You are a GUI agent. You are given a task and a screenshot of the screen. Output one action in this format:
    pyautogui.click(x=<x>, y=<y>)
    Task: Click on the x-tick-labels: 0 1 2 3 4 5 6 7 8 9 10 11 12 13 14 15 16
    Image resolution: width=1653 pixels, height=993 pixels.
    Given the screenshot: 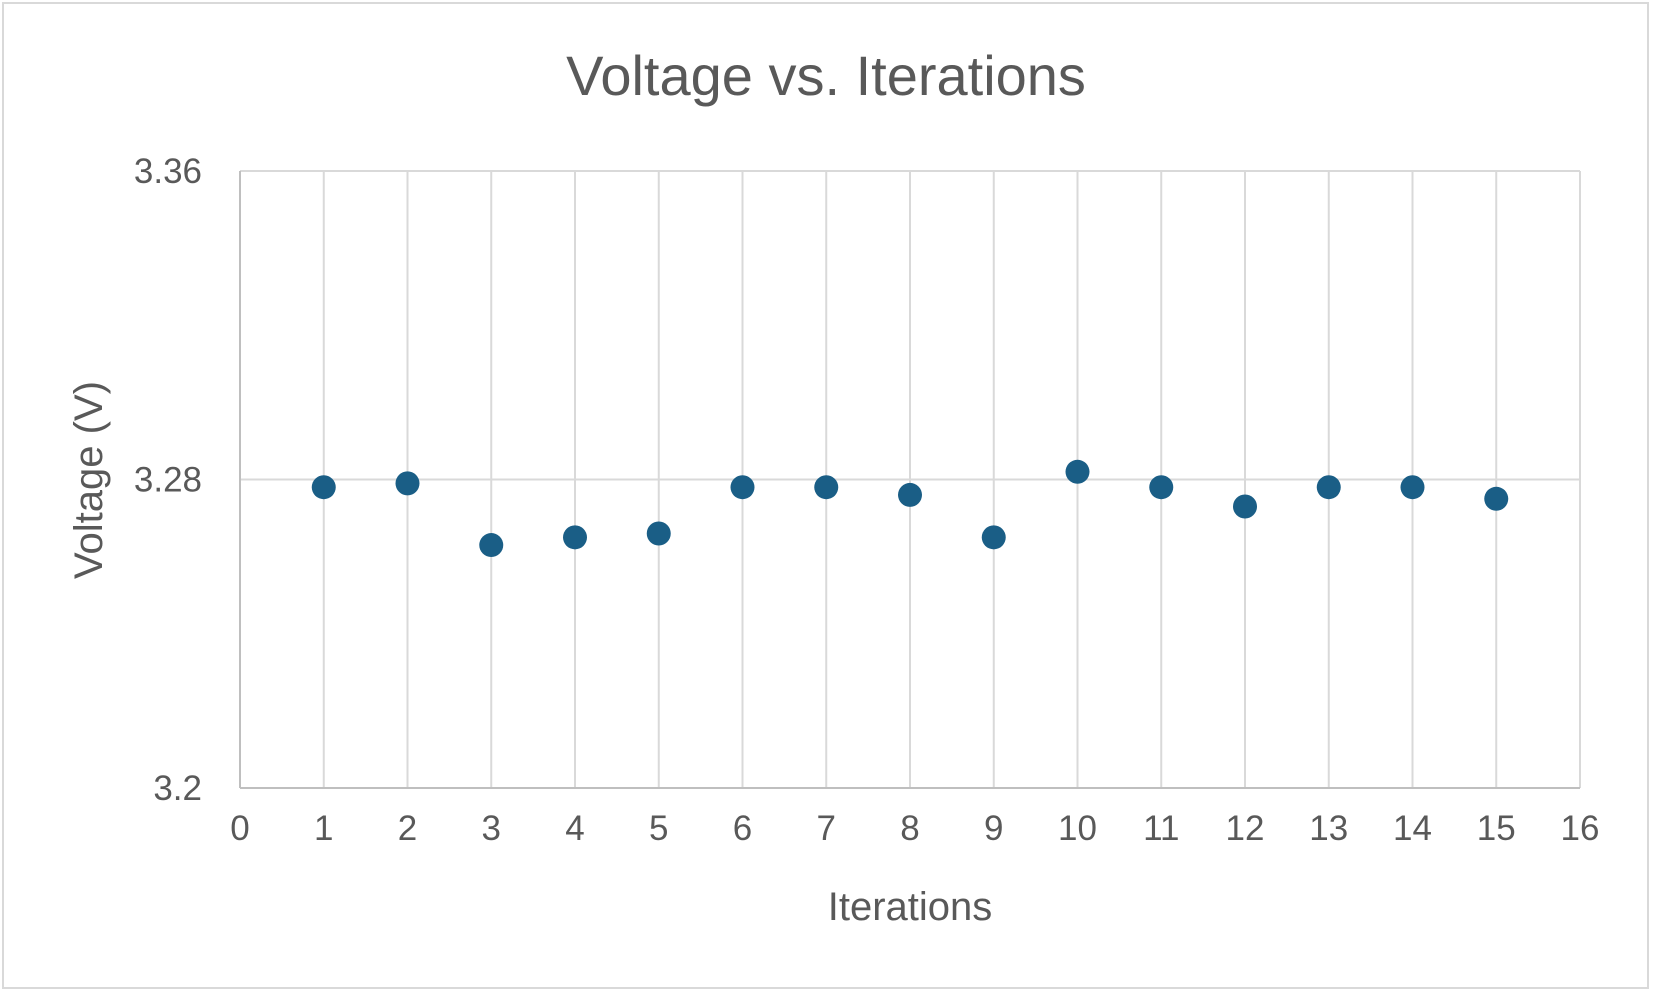 What is the action you would take?
    pyautogui.click(x=914, y=828)
    